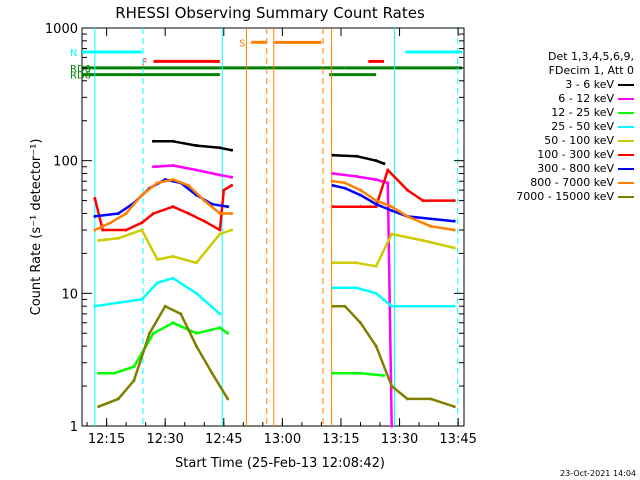 Image resolution: width=640 pixels, height=480 pixels. I want to click on y-tick-label-0: 1, so click(74, 427).